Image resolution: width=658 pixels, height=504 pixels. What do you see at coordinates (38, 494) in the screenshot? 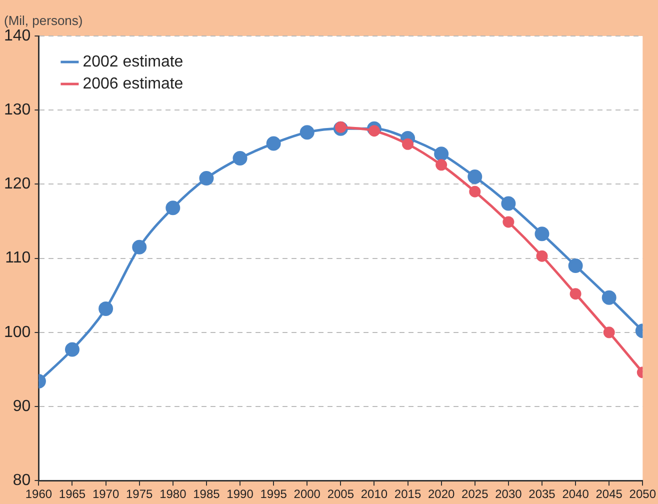
I see `x-tick-label: 1960` at bounding box center [38, 494].